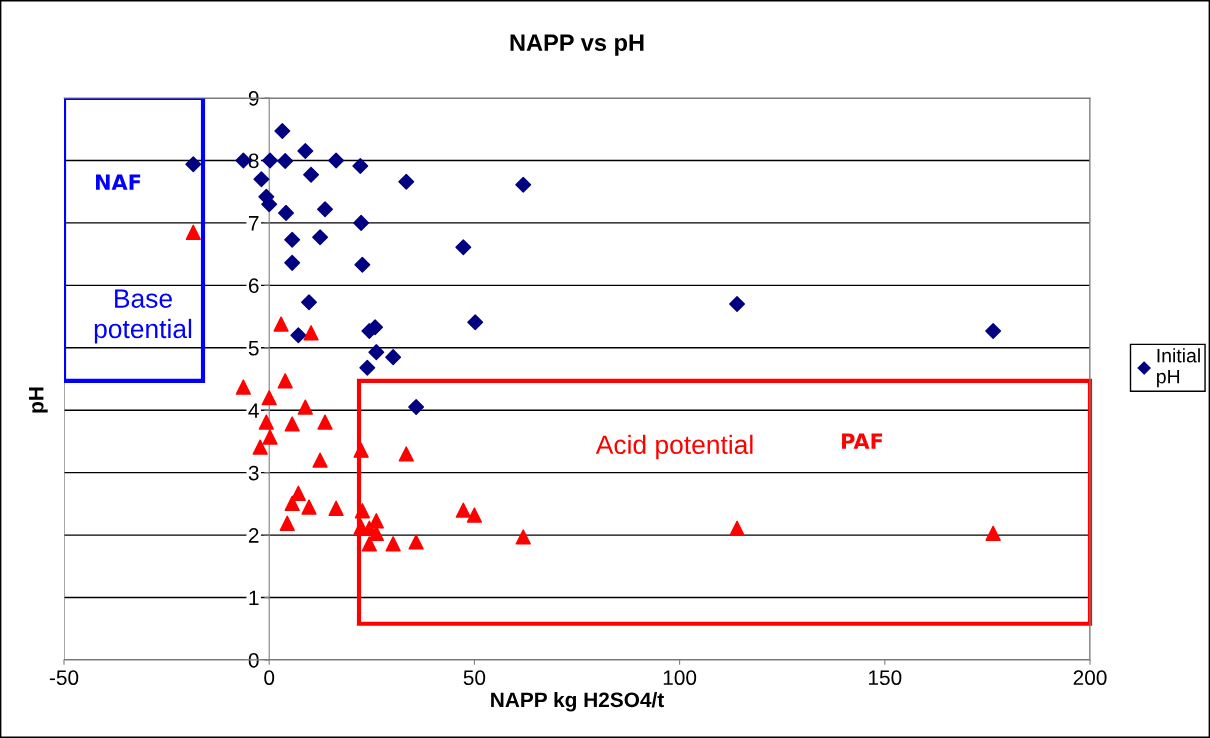 The width and height of the screenshot is (1210, 738). I want to click on legend-label: Initial pH, so click(1178, 368).